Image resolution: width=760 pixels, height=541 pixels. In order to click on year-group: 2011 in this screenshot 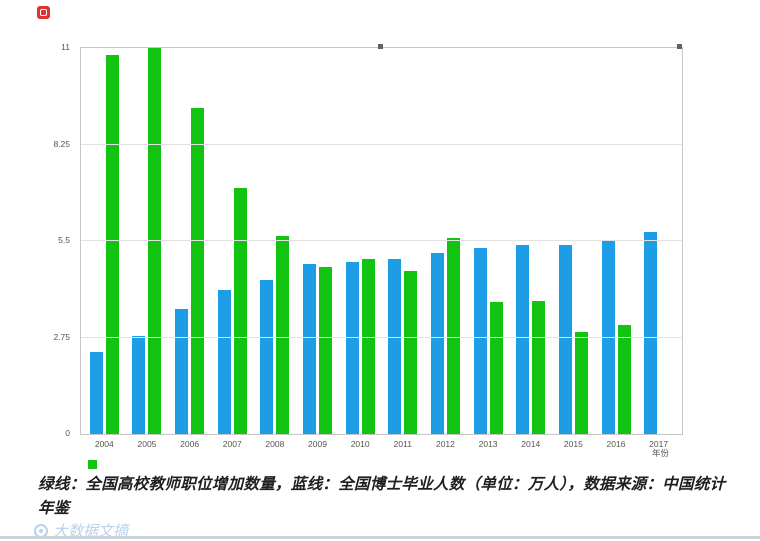, I will do `click(402, 248)`.